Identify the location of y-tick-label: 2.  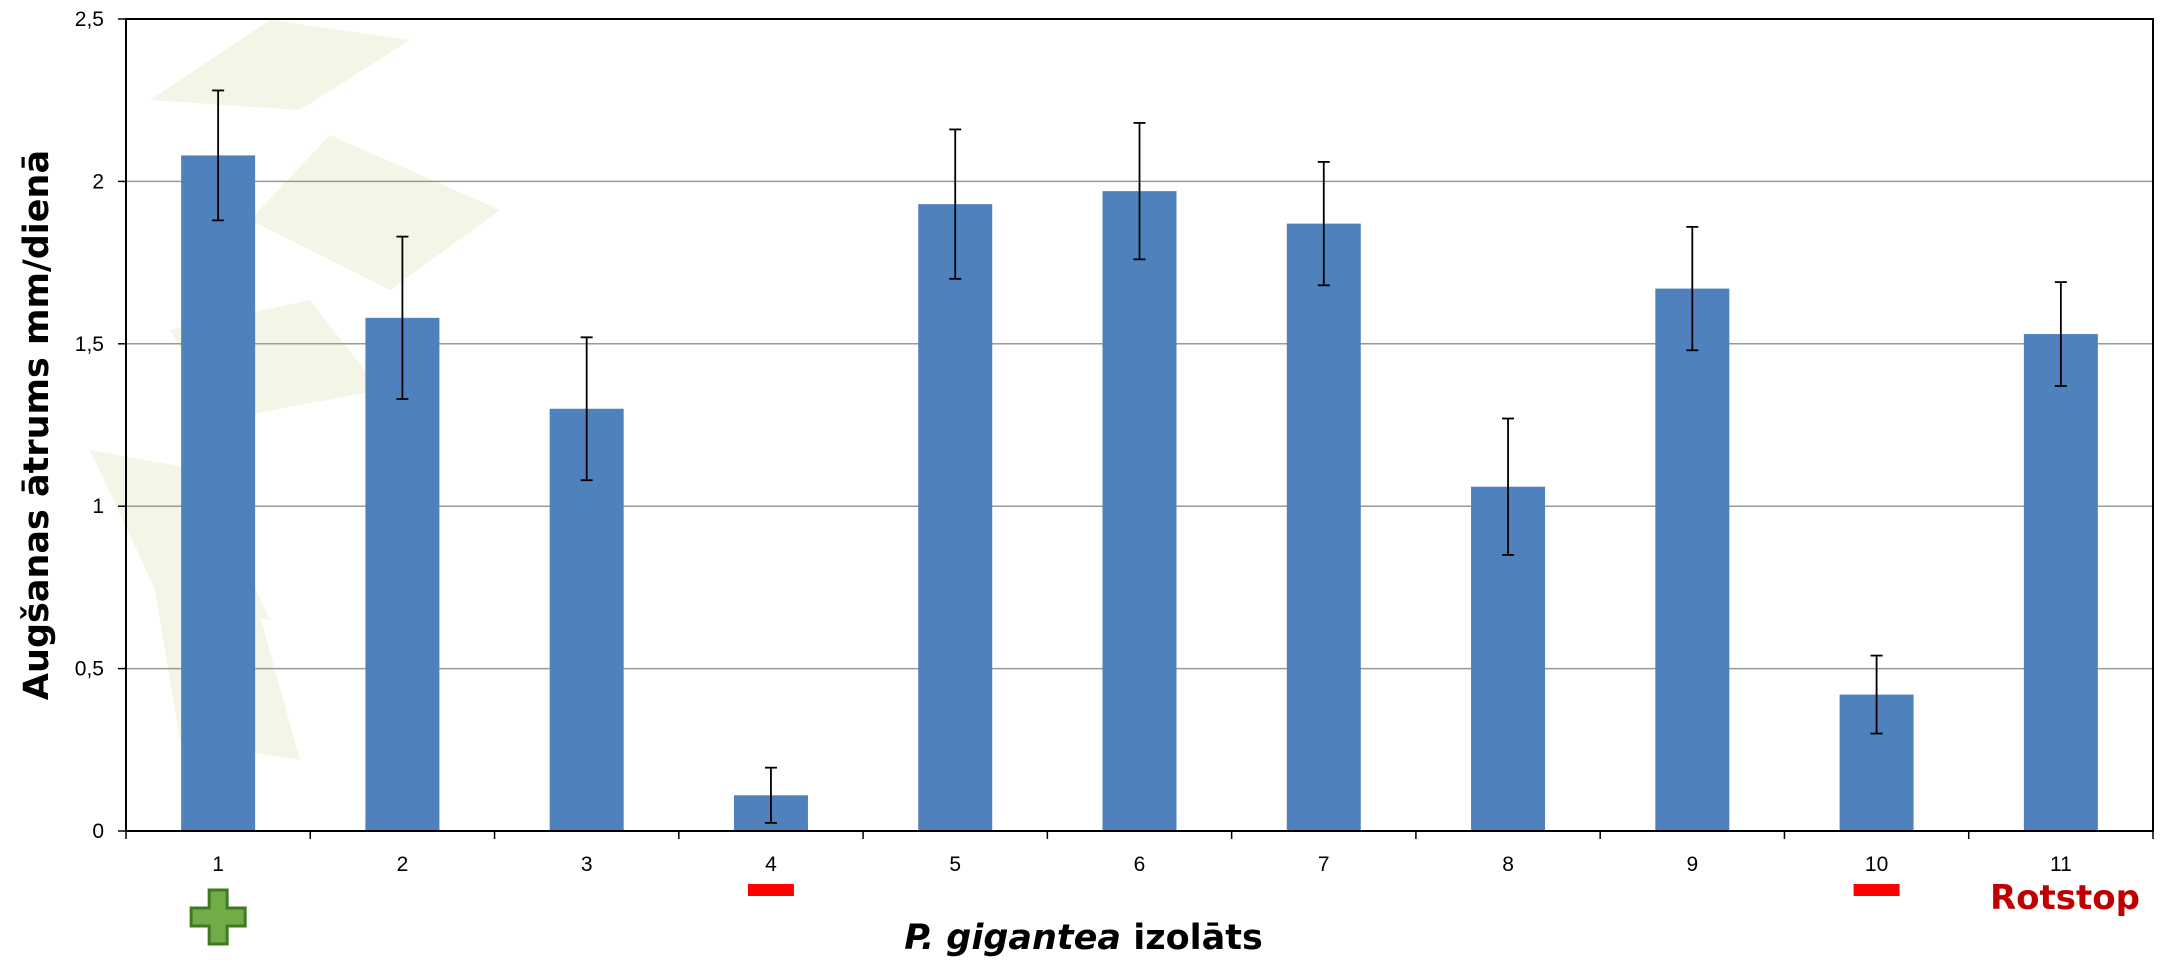
(98, 181).